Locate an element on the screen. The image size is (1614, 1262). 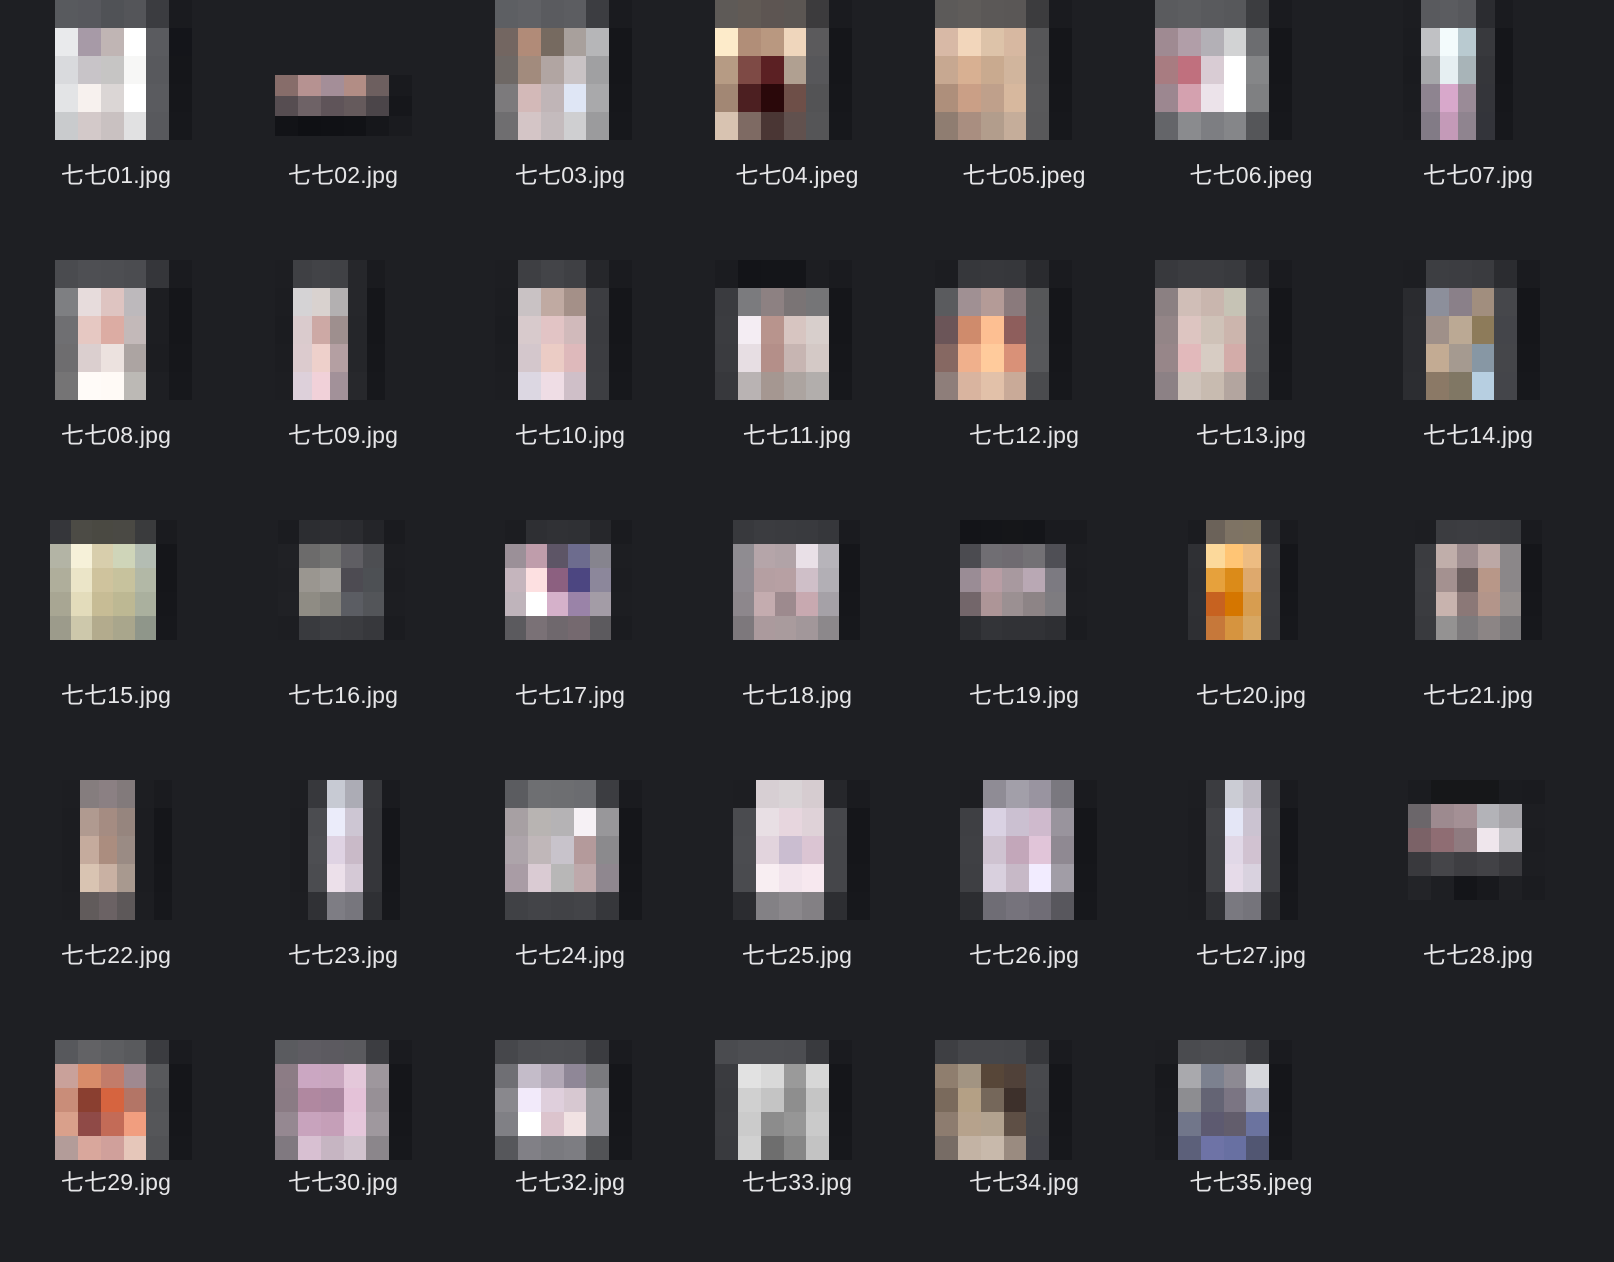
file-name-label: 七七30.jpg is located at coordinates (343, 1182).